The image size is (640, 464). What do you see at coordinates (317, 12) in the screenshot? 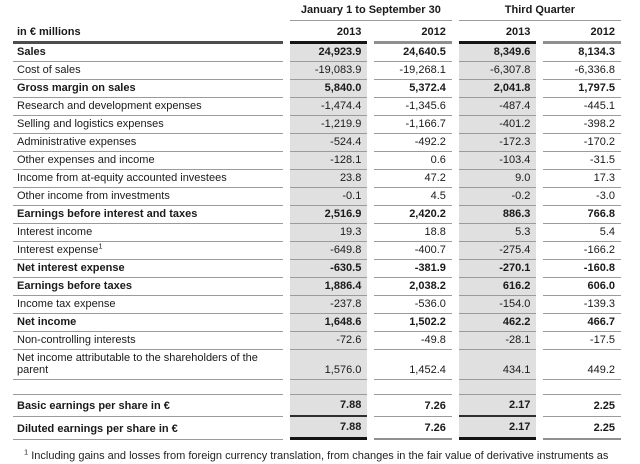
I see `period-header-row: January 1 to September 30 Third Quarter` at bounding box center [317, 12].